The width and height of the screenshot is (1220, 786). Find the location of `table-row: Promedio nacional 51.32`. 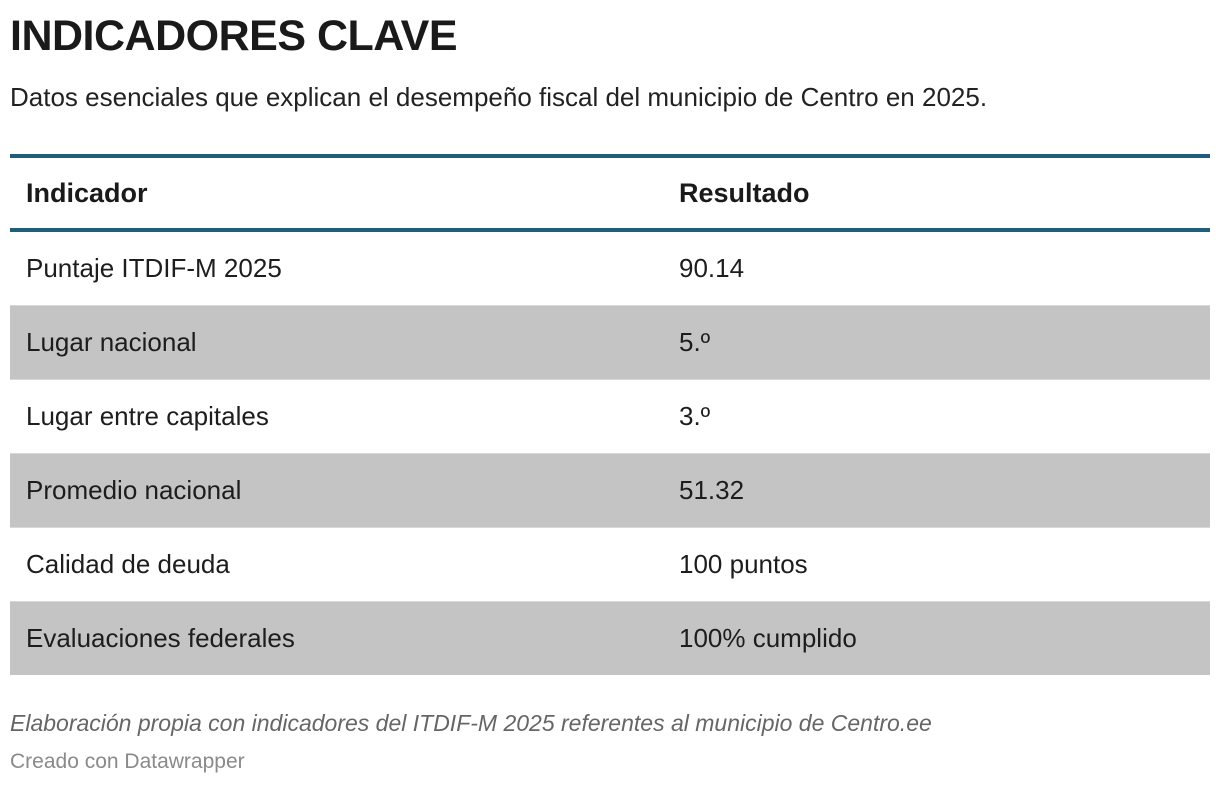

table-row: Promedio nacional 51.32 is located at coordinates (610, 491).